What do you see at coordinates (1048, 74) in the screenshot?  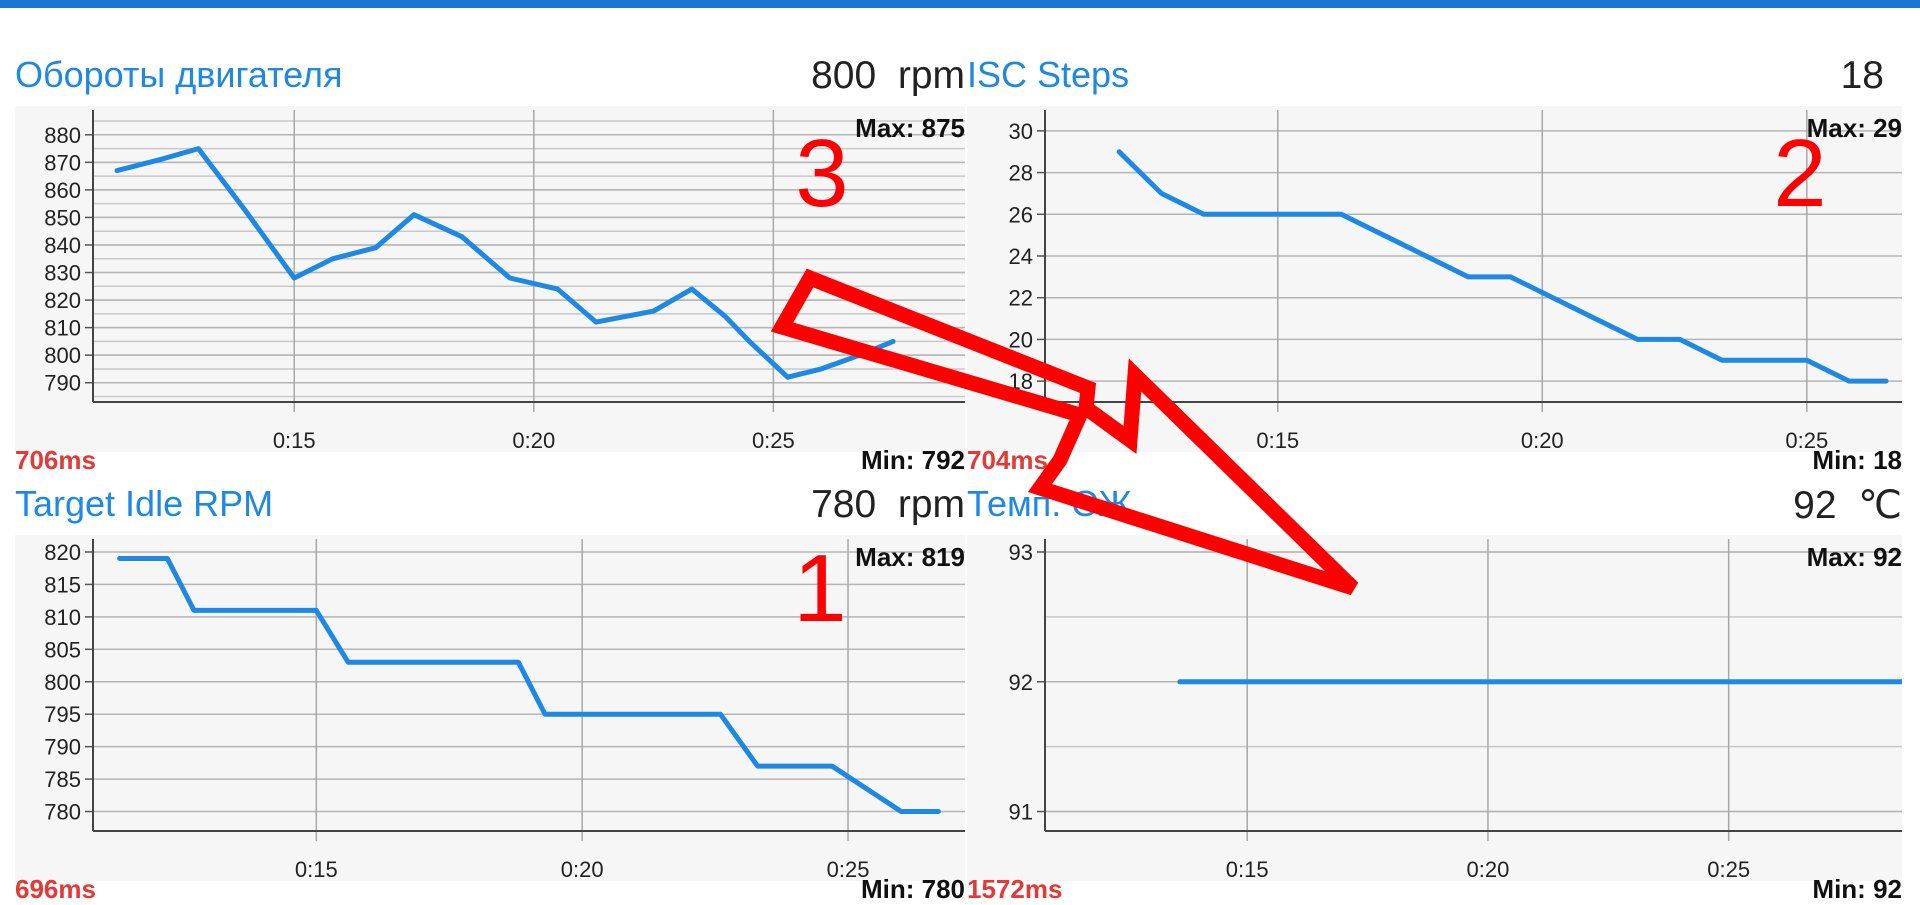 I see `panel-title: ISC Steps` at bounding box center [1048, 74].